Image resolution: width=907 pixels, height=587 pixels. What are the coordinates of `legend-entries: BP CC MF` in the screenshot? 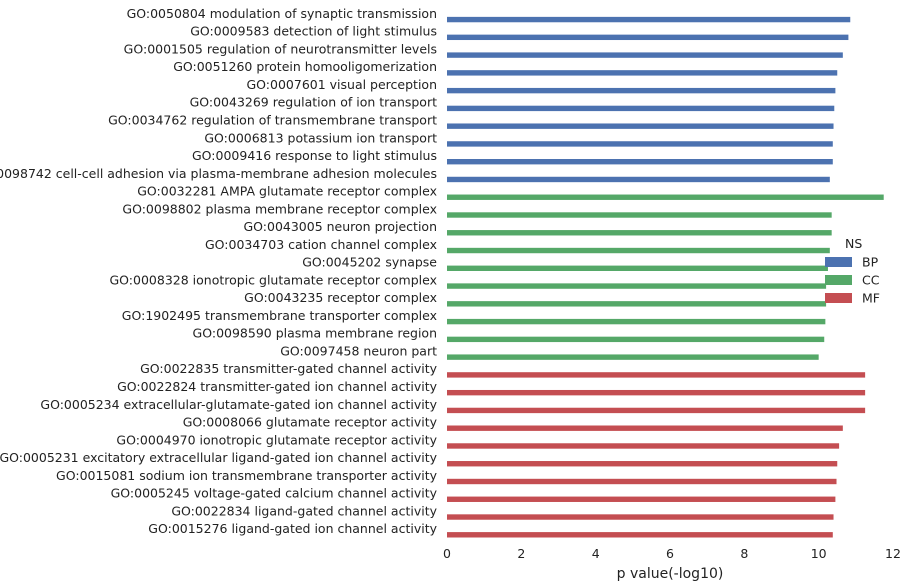 It's located at (852, 280).